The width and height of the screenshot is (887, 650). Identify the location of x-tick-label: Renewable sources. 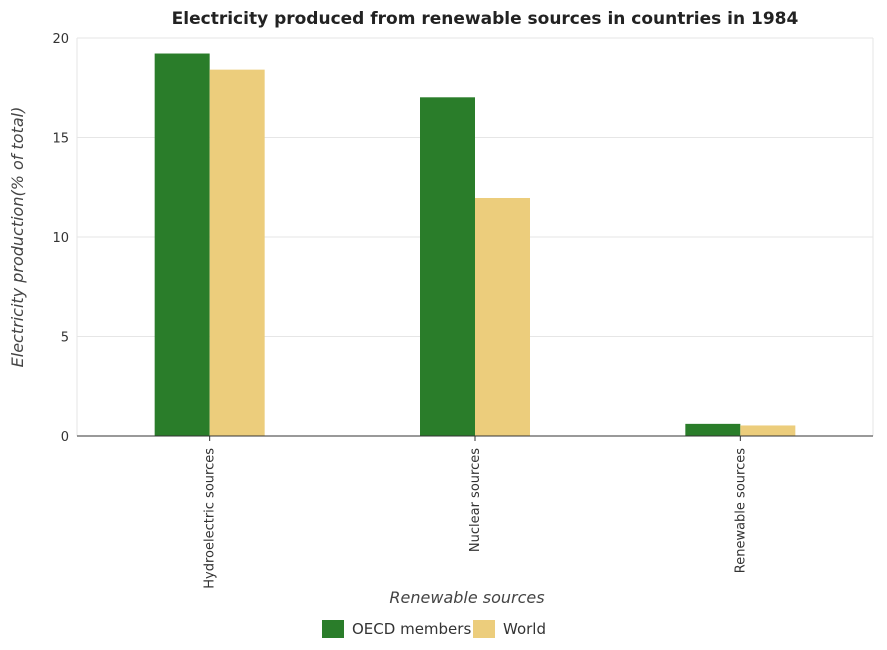
(740, 510).